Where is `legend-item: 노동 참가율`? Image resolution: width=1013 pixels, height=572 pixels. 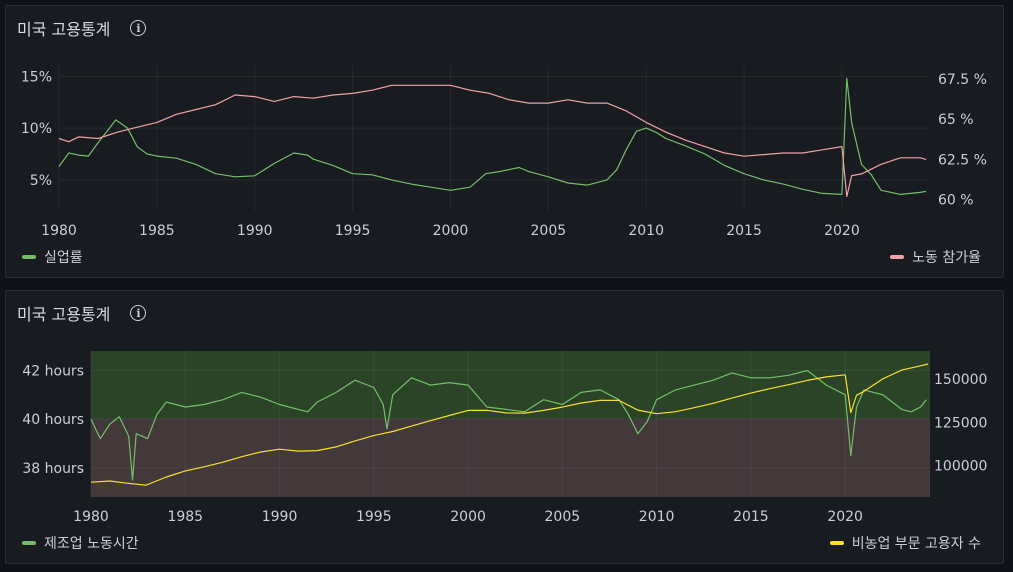
legend-item: 노동 참가율 is located at coordinates (935, 257).